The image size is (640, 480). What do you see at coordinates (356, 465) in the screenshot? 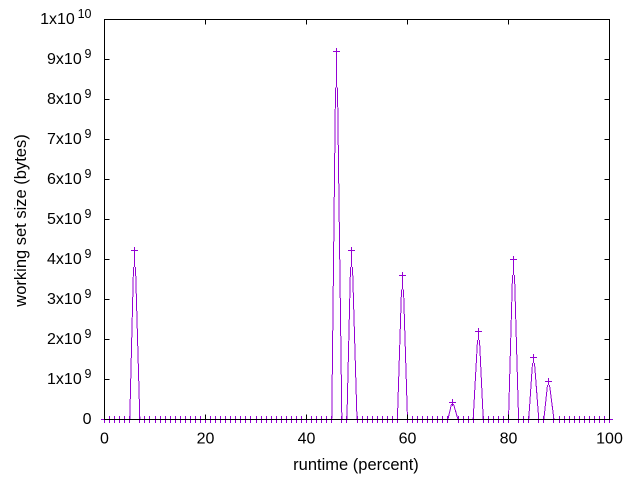
I see `svg-text: runtime (percent)` at bounding box center [356, 465].